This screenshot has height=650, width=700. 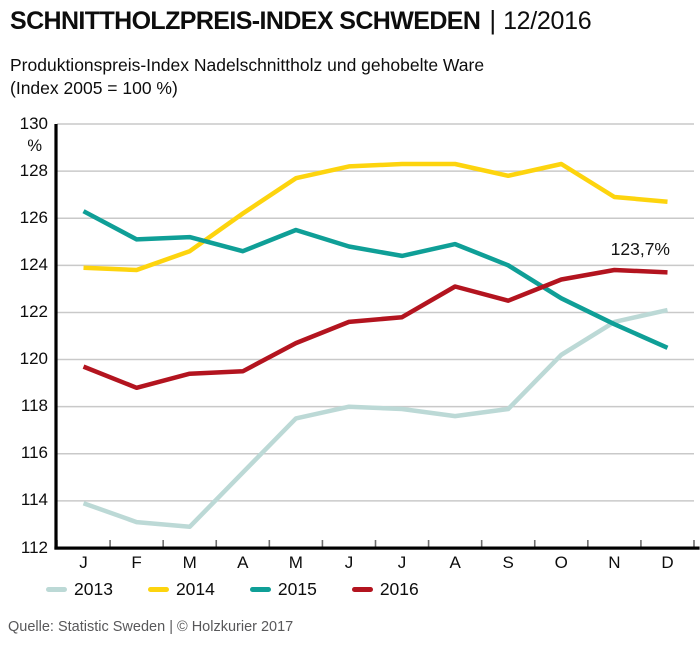 I want to click on subtitle-line-2: (Index 2005 = 100 %), so click(x=94, y=87).